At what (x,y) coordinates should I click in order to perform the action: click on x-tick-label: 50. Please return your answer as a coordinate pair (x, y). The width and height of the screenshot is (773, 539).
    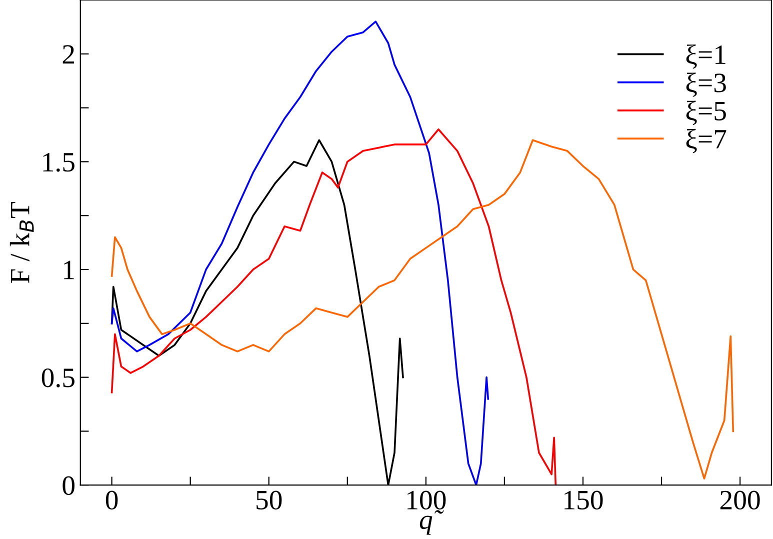
    Looking at the image, I should click on (269, 500).